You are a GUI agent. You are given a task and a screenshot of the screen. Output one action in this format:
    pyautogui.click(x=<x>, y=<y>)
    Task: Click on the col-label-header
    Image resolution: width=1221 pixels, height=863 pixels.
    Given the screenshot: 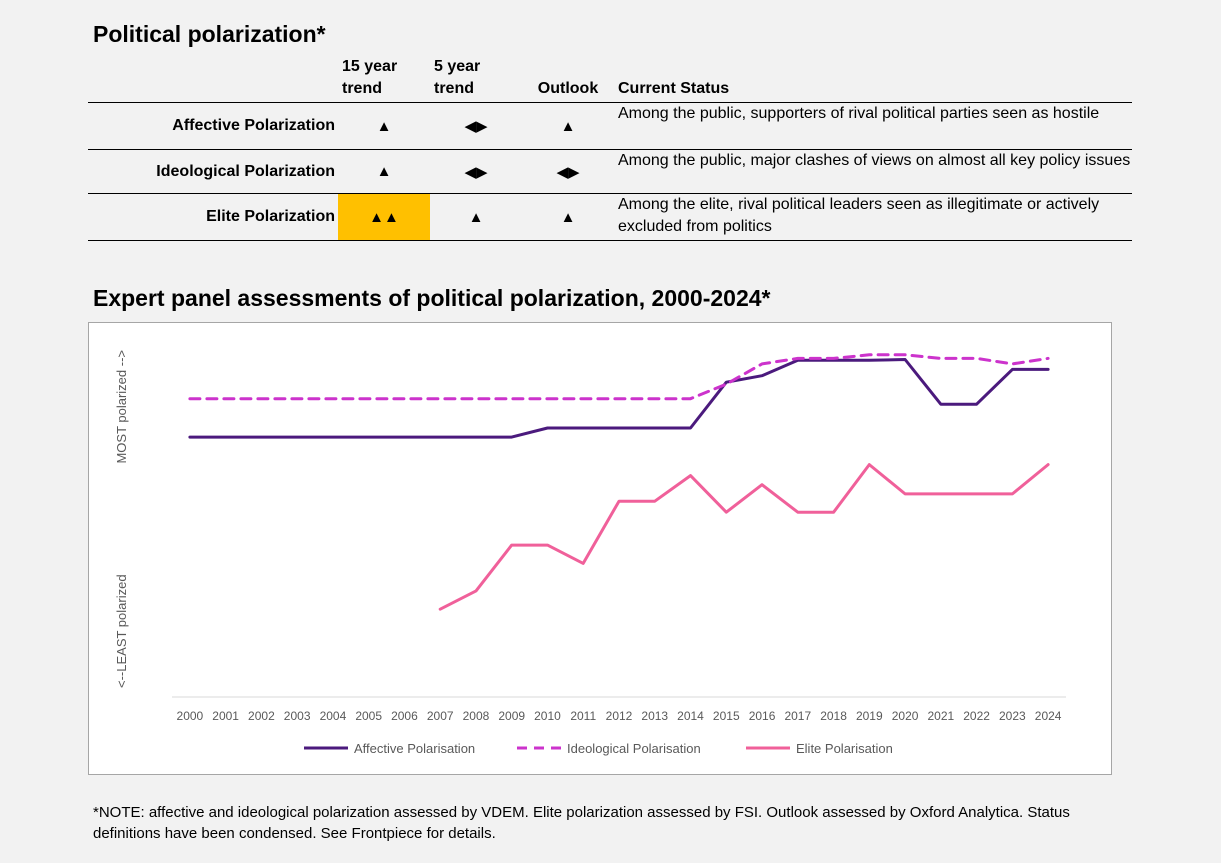 What is the action you would take?
    pyautogui.click(x=213, y=79)
    